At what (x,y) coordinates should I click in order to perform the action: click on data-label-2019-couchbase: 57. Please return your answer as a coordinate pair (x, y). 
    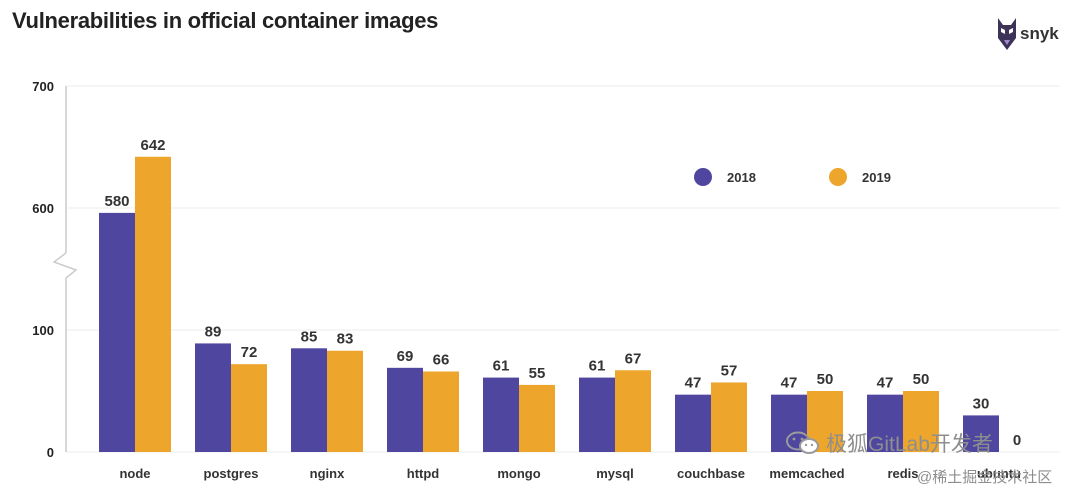
    Looking at the image, I should click on (729, 370).